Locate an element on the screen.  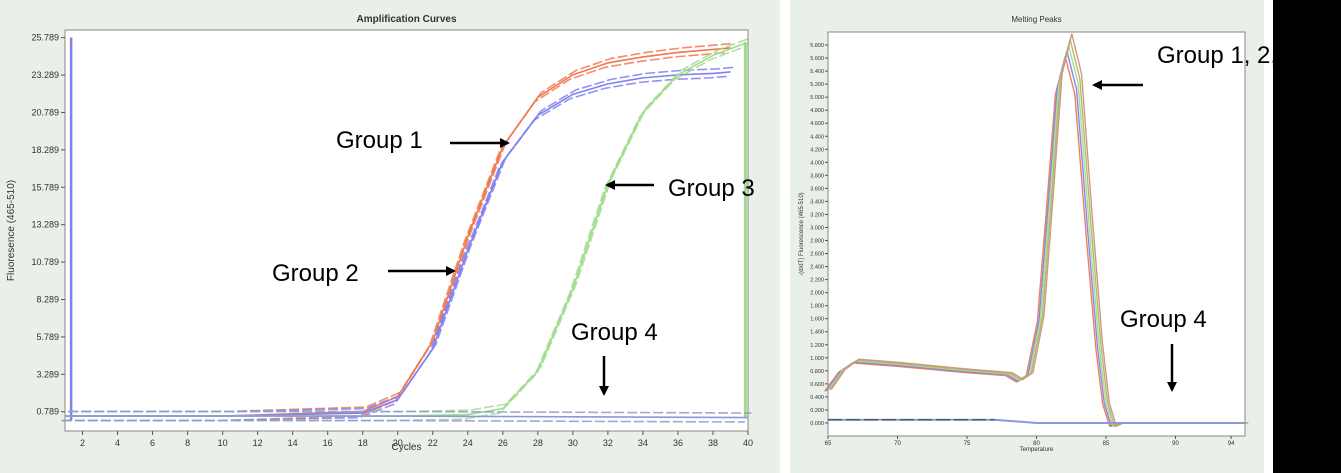
y-tick-label: 2.800 is located at coordinates (817, 242).